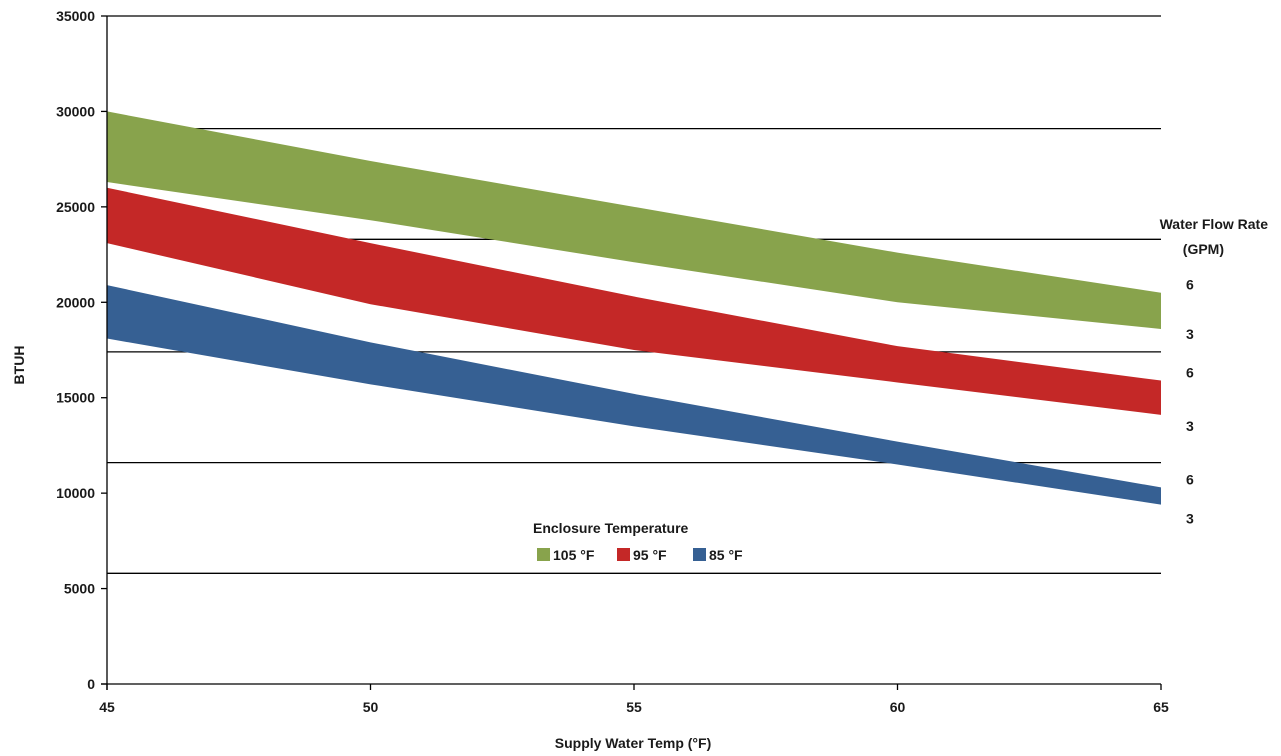  I want to click on x-tick-label: 55, so click(634, 707).